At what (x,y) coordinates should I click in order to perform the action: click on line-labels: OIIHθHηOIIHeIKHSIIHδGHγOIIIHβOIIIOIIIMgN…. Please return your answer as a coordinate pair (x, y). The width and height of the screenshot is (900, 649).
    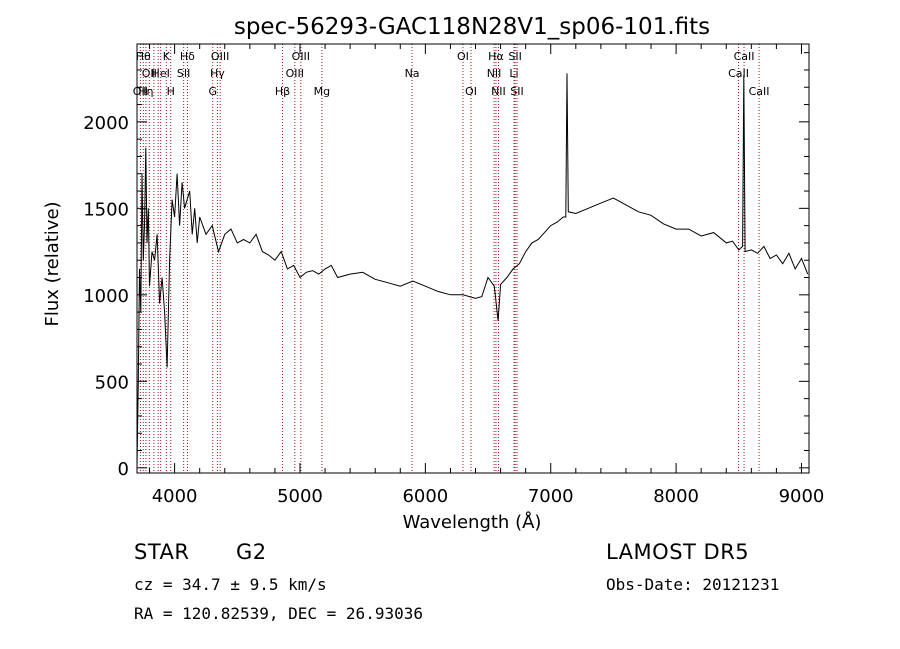
    Looking at the image, I should click on (451, 74).